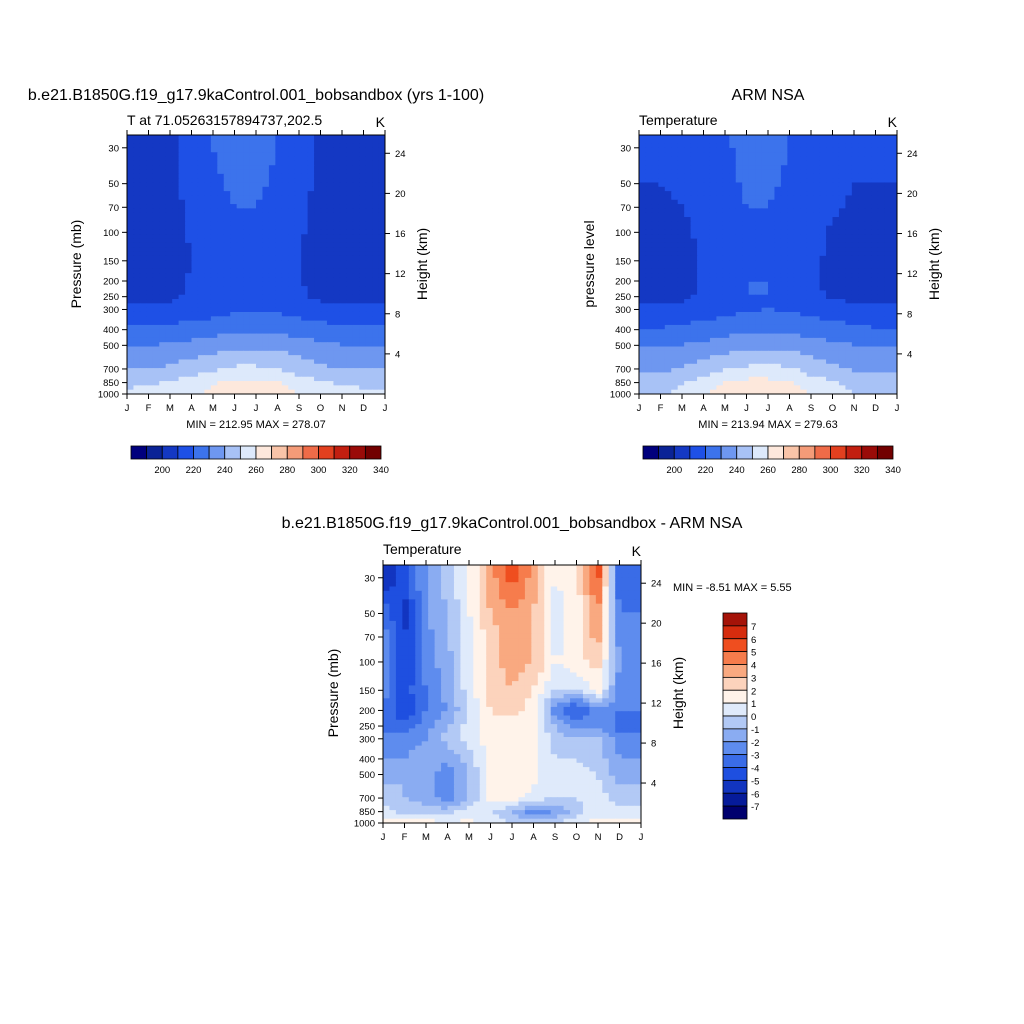 Image resolution: width=1024 pixels, height=1024 pixels. Describe the element at coordinates (342, 408) in the screenshot. I see `x-tick-label: N` at that location.